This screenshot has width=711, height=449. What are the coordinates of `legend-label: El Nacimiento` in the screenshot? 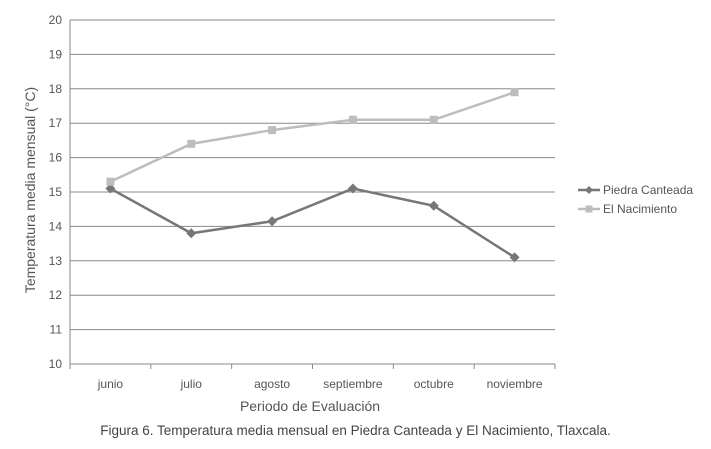 It's located at (640, 209).